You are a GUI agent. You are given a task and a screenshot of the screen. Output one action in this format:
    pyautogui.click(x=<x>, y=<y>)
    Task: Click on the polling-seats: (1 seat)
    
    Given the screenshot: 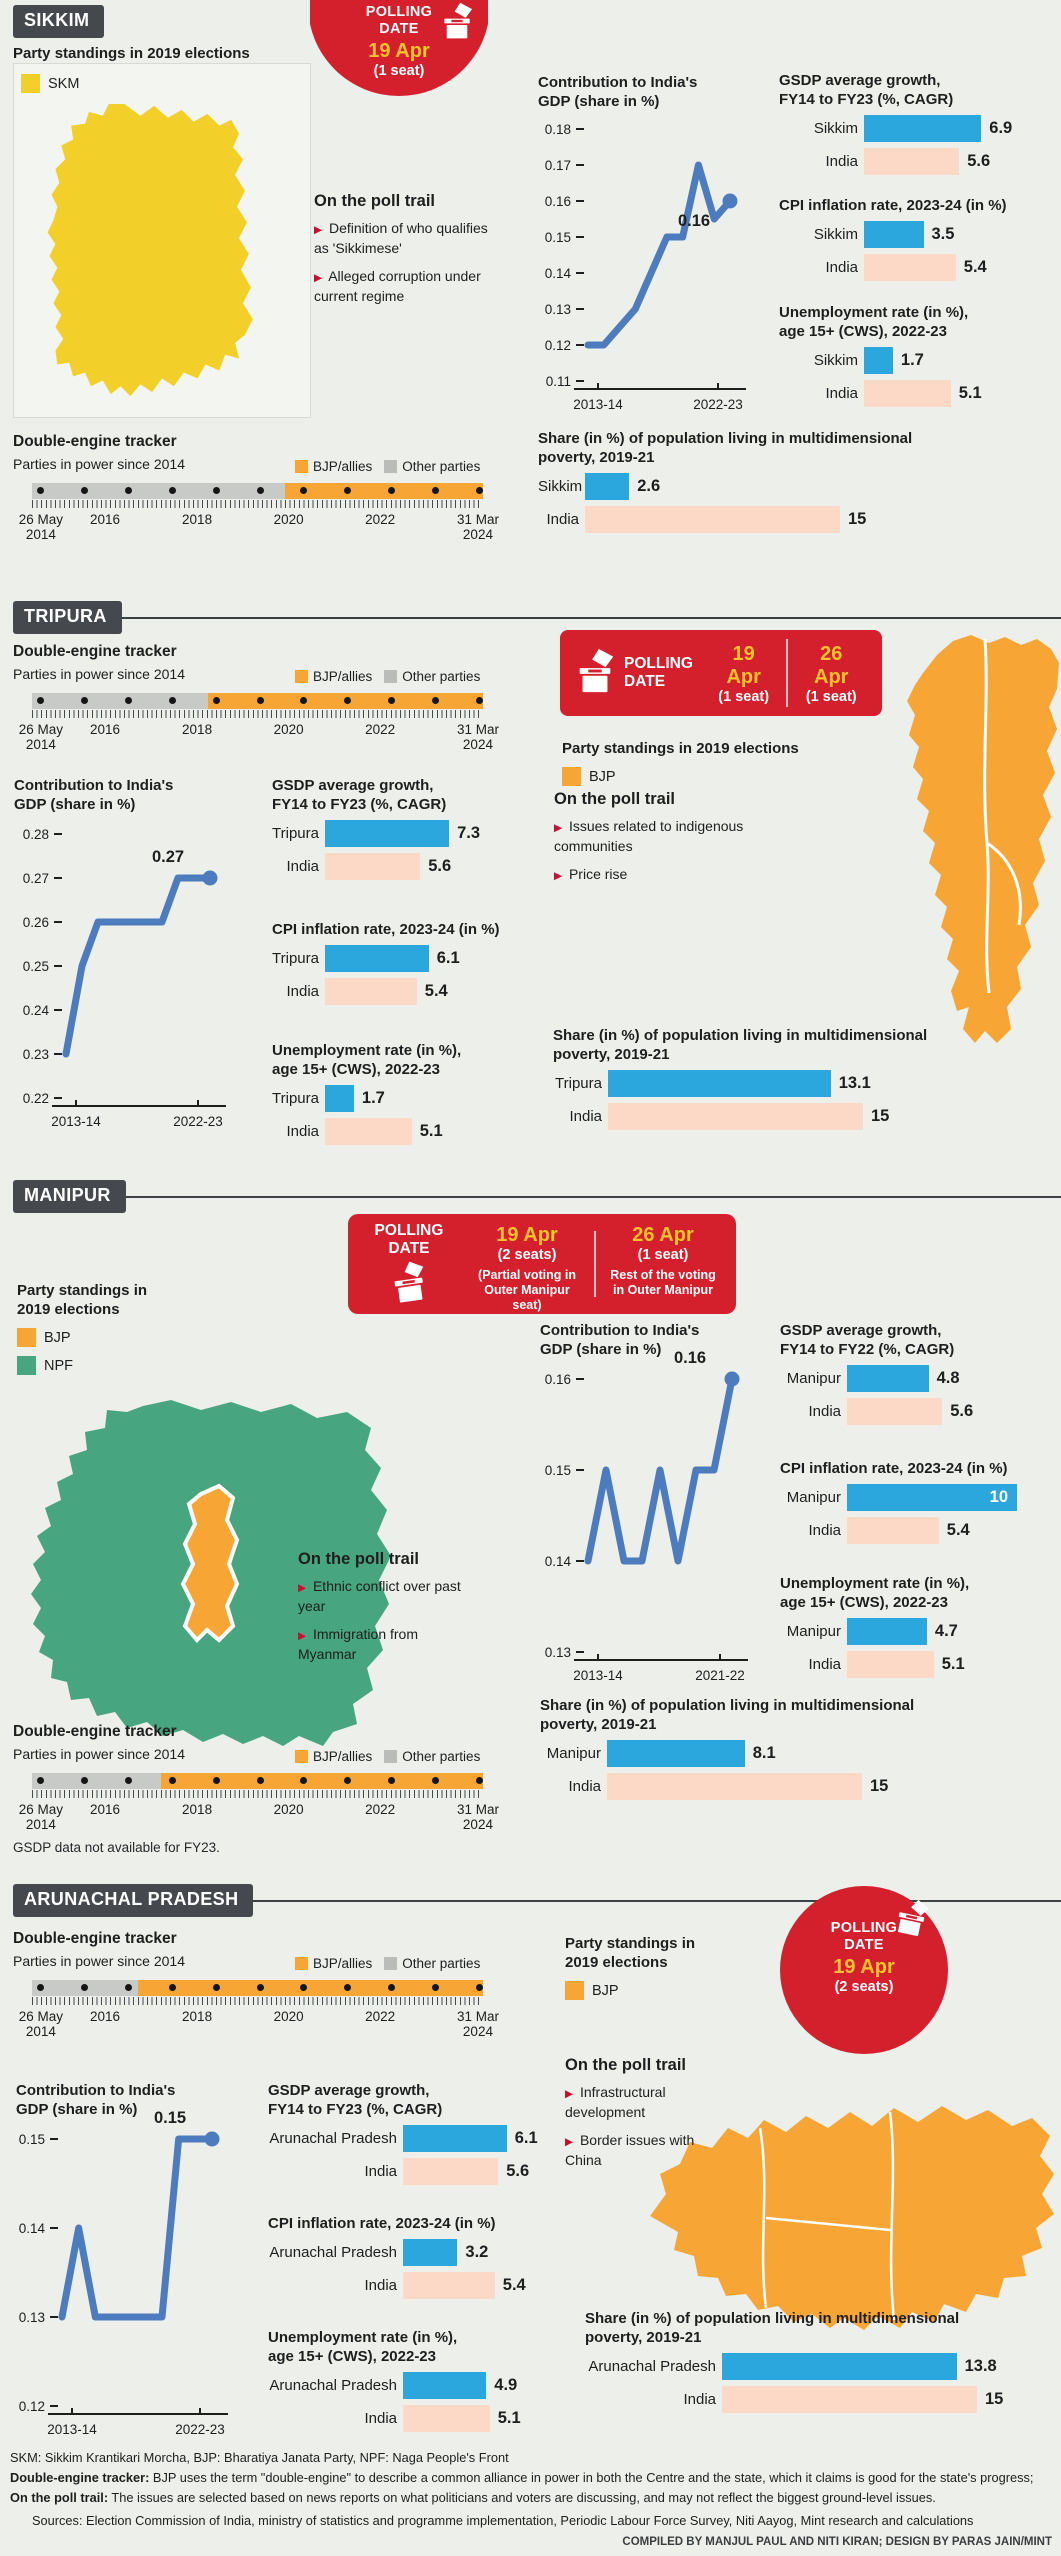 What is the action you would take?
    pyautogui.click(x=744, y=696)
    